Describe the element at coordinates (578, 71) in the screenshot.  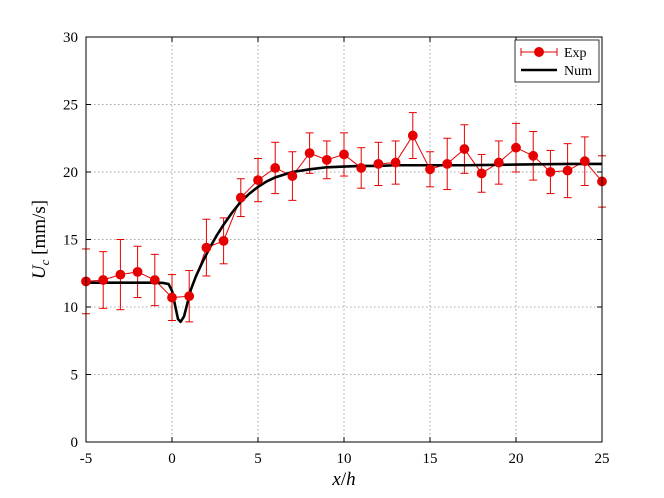
I see `legend-num-label: Num` at that location.